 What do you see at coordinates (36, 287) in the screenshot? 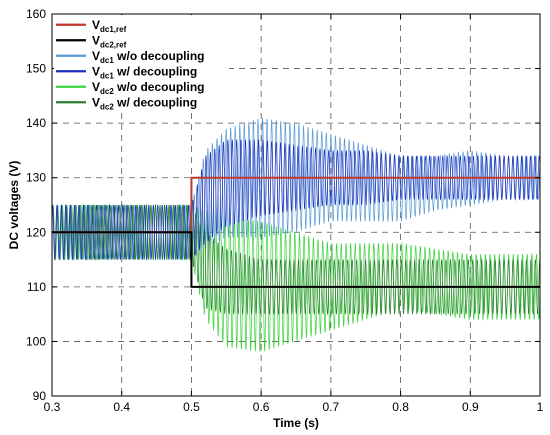
I see `y-tick-label: 110` at bounding box center [36, 287].